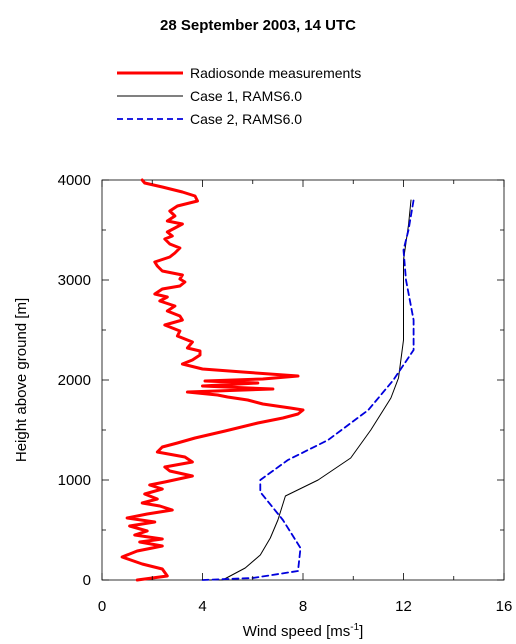  I want to click on chart-title: 28 September 2003, 14 UTC, so click(258, 25).